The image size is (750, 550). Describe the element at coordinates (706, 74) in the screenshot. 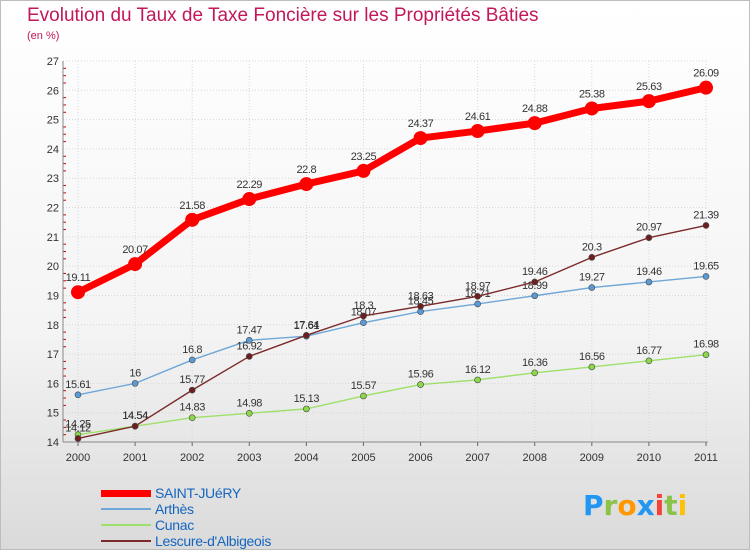

I see `data-label-saint-juery: 26.09` at that location.